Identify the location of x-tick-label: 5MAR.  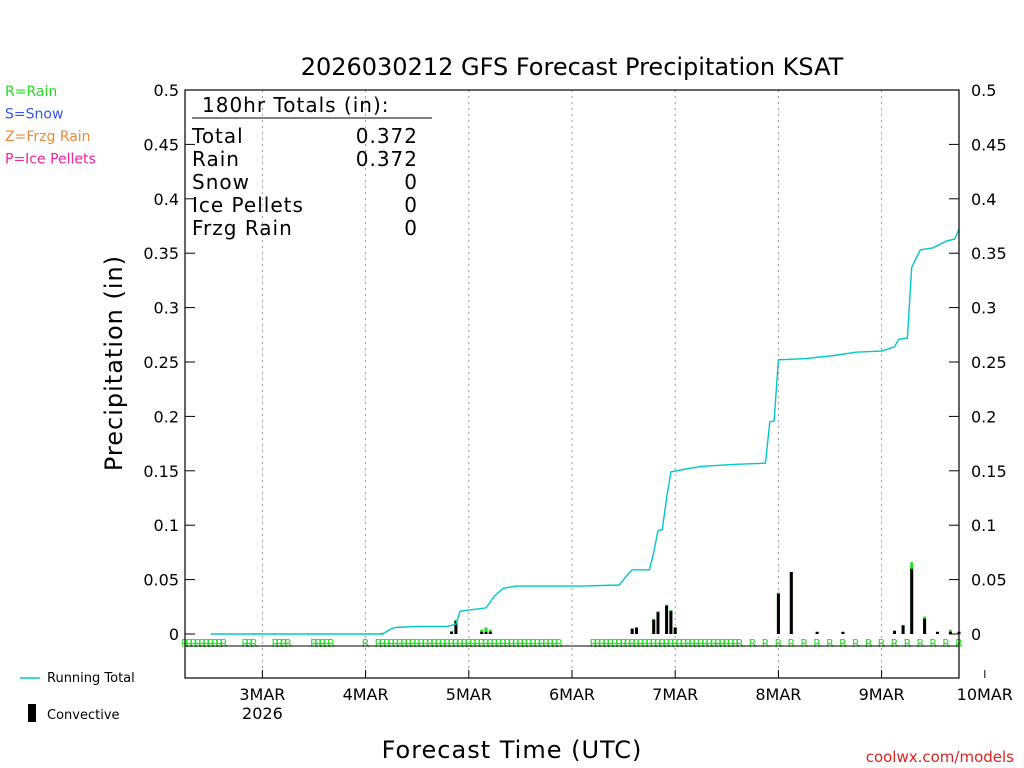
(469, 694).